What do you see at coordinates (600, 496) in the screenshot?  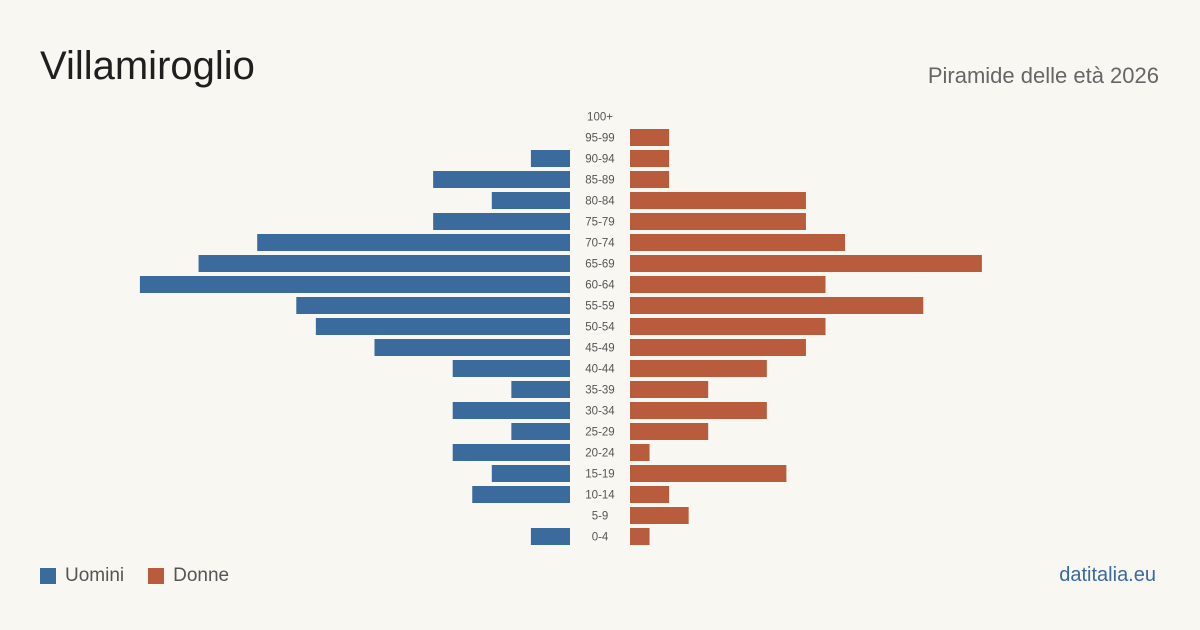 I see `age-label: 10-14` at bounding box center [600, 496].